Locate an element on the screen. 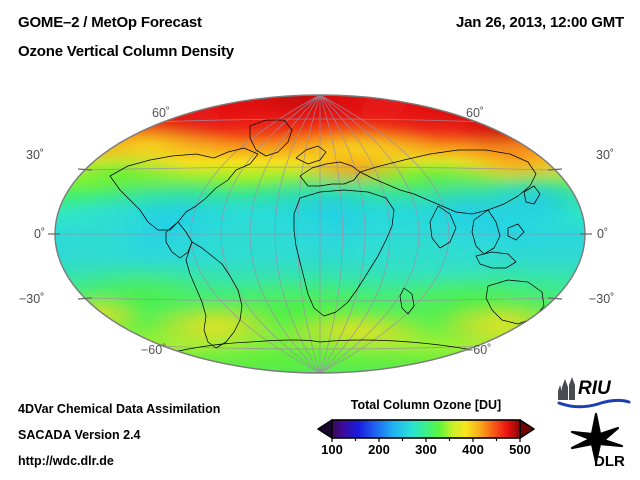  dlr-wordmark: DLR is located at coordinates (609, 461).